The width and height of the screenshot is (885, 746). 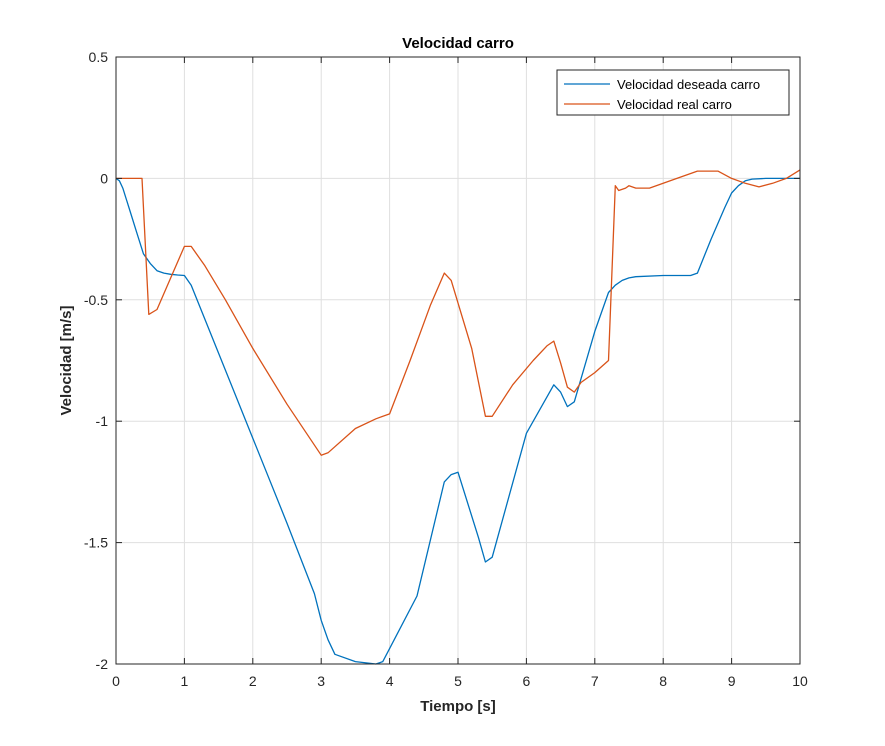 What do you see at coordinates (458, 681) in the screenshot?
I see `x-tick-label: 5` at bounding box center [458, 681].